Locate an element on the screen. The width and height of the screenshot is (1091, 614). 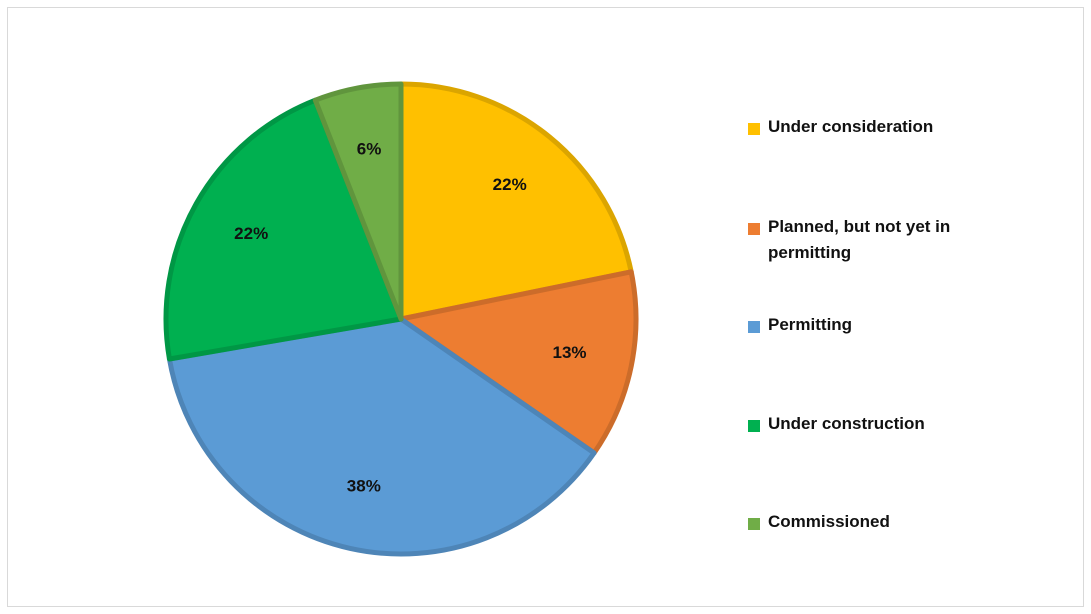
pie-slice-under-construction is located at coordinates (283, 229).